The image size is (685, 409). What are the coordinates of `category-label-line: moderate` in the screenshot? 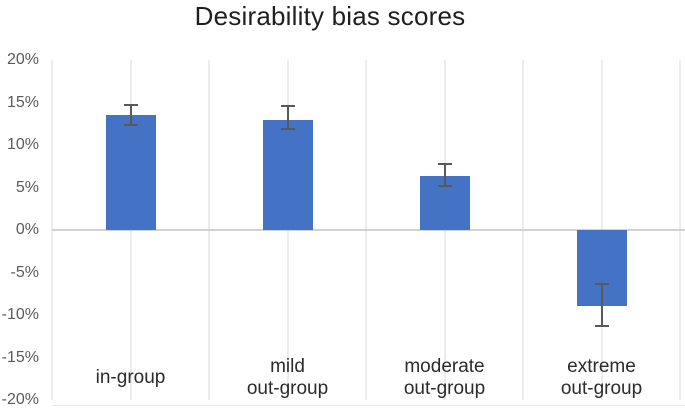 It's located at (444, 366).